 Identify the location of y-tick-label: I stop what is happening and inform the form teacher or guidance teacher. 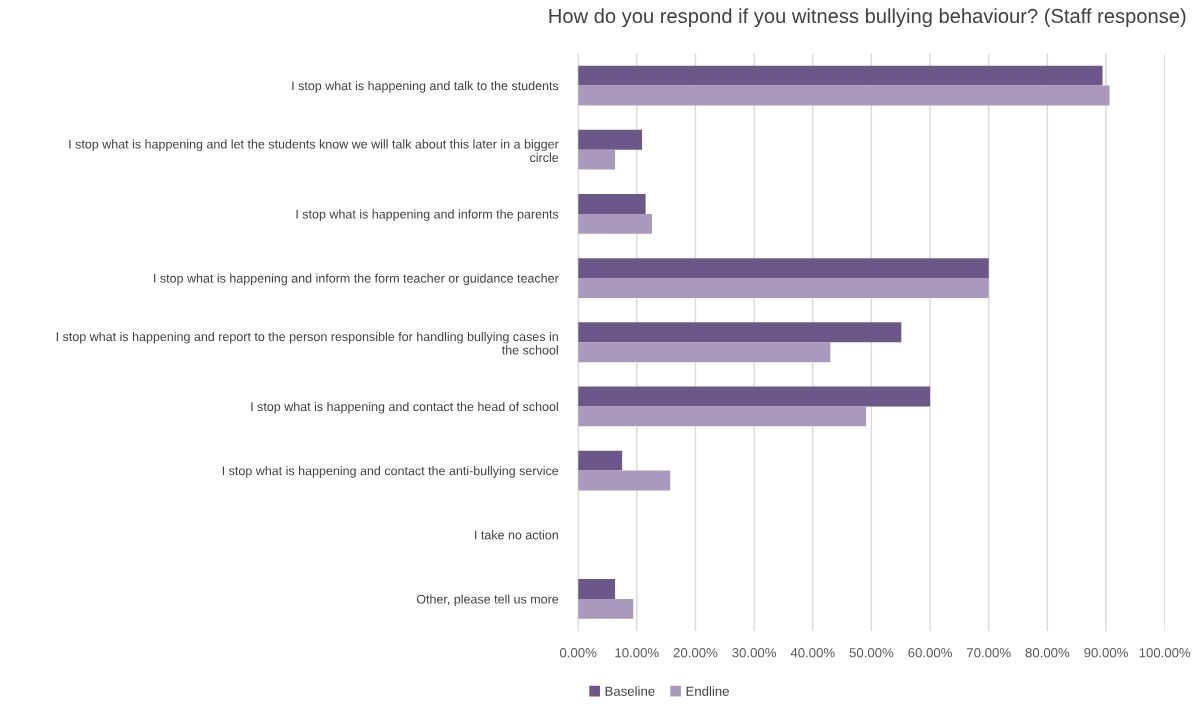
(356, 279).